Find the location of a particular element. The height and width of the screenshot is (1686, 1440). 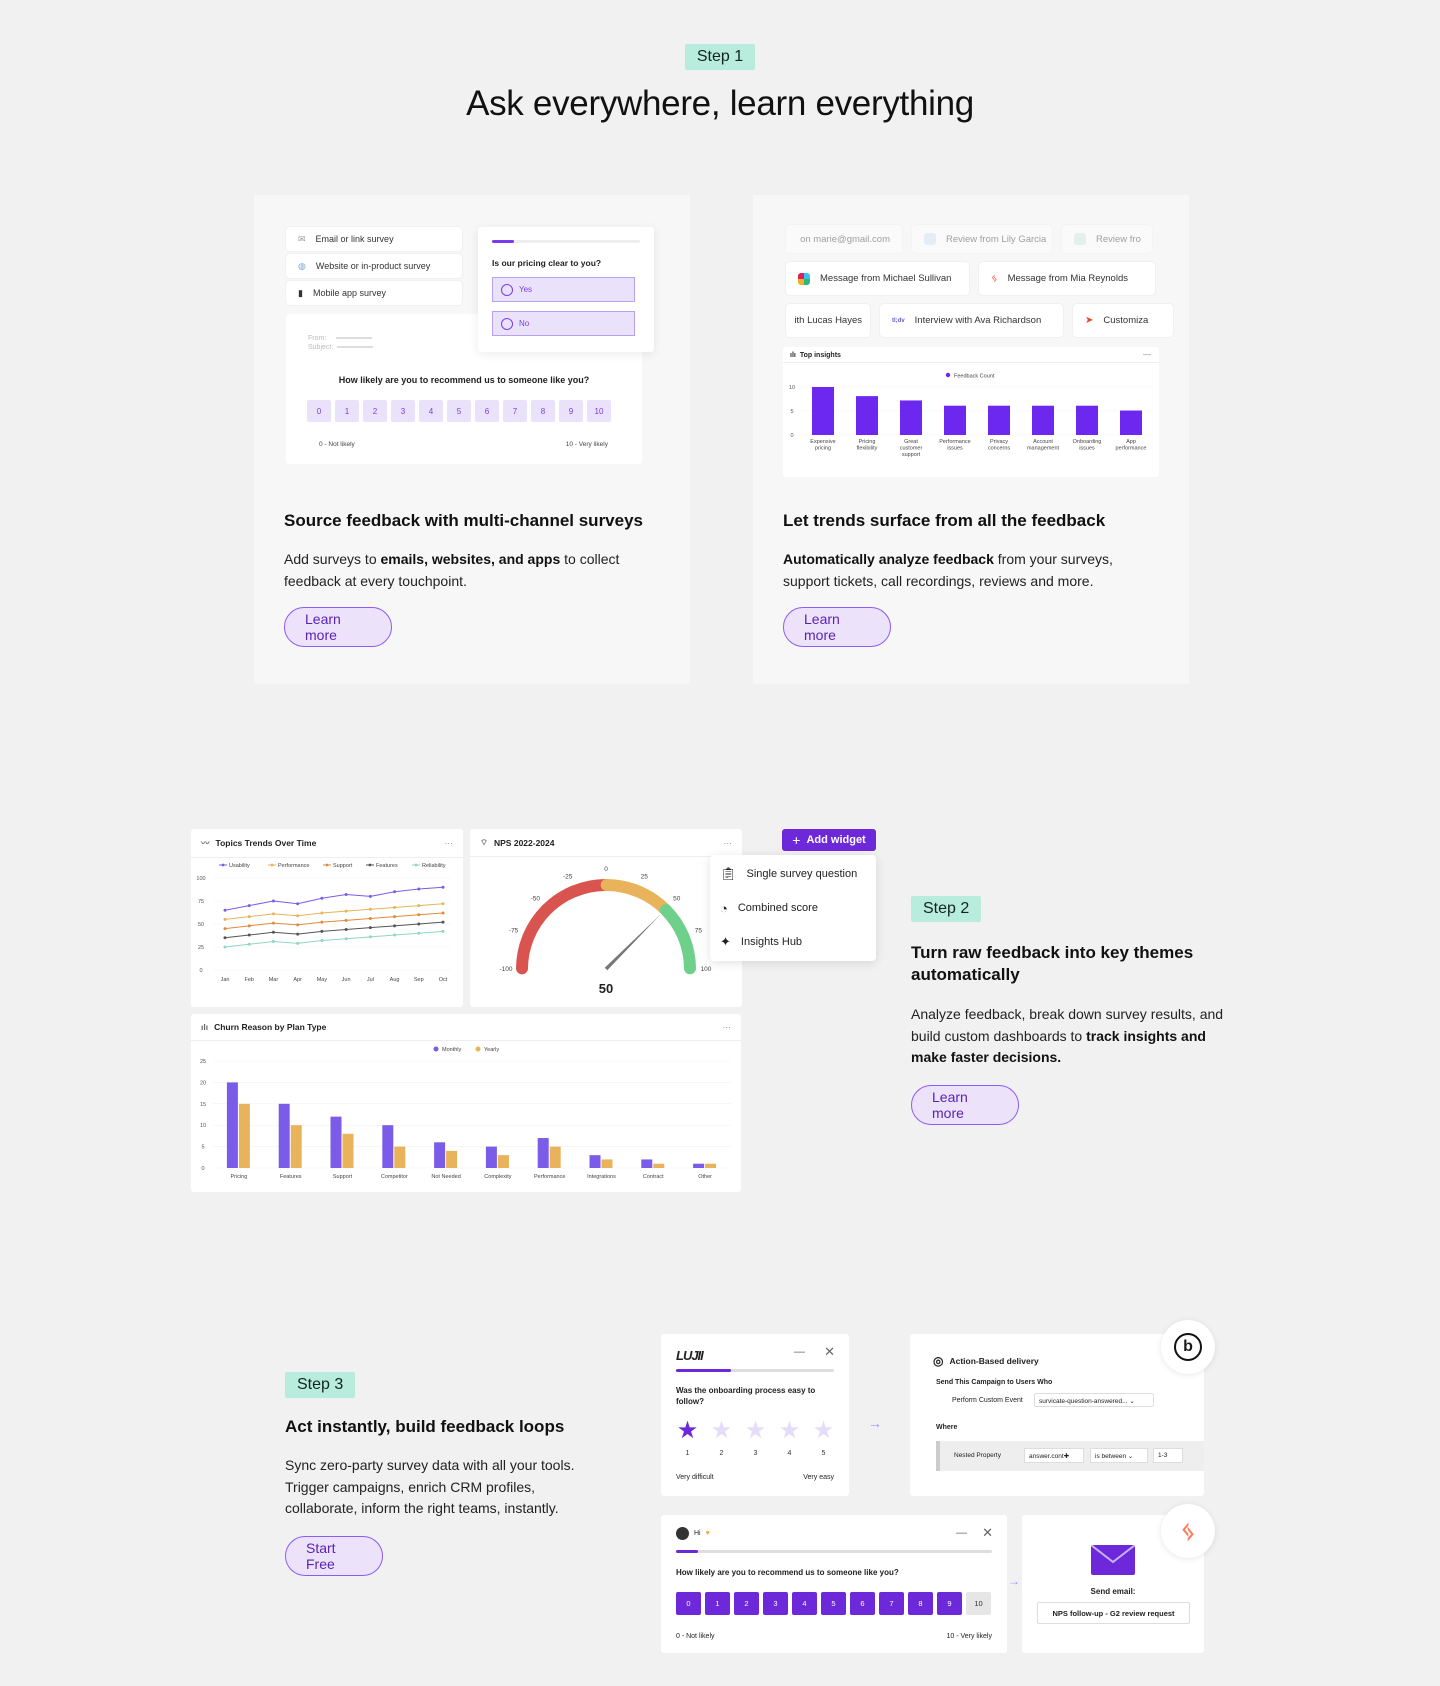

legend-label: Support is located at coordinates (343, 866).